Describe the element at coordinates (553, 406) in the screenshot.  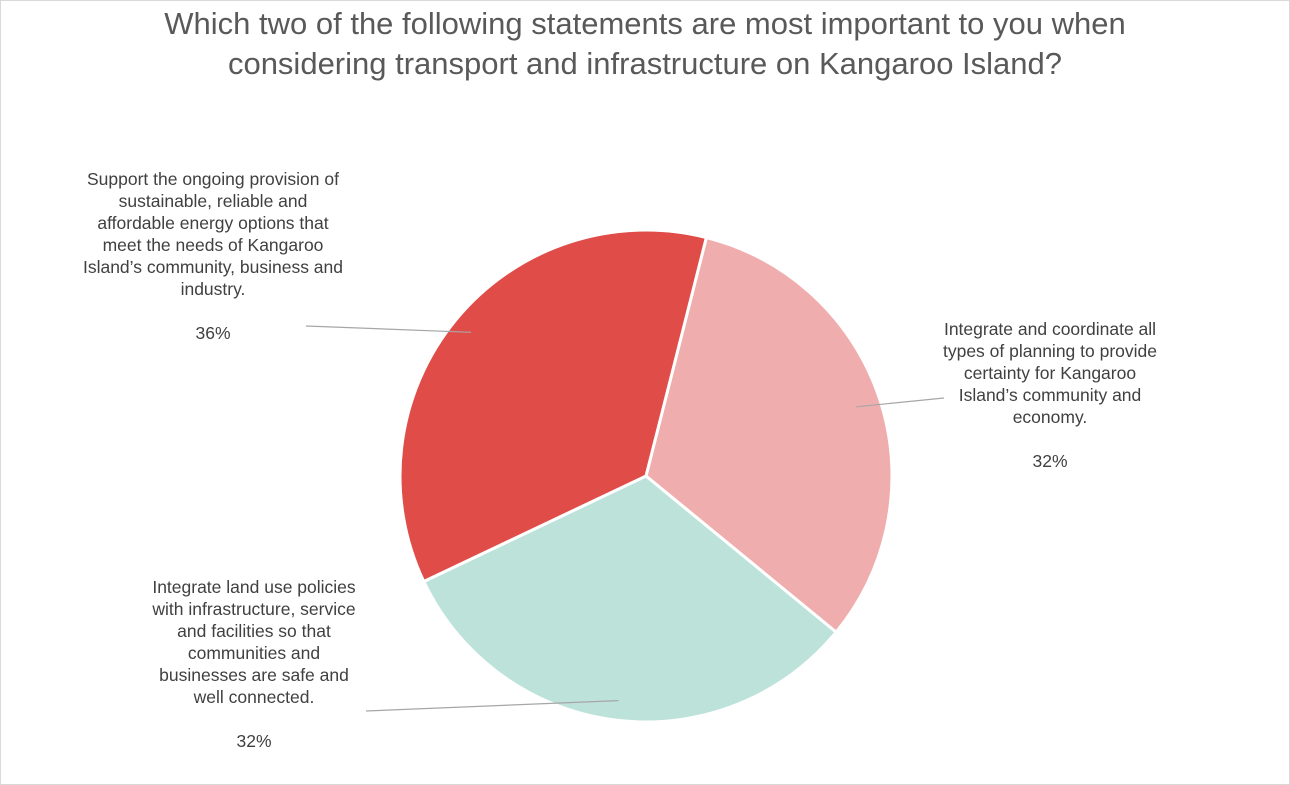
I see `pie-slice-energy` at that location.